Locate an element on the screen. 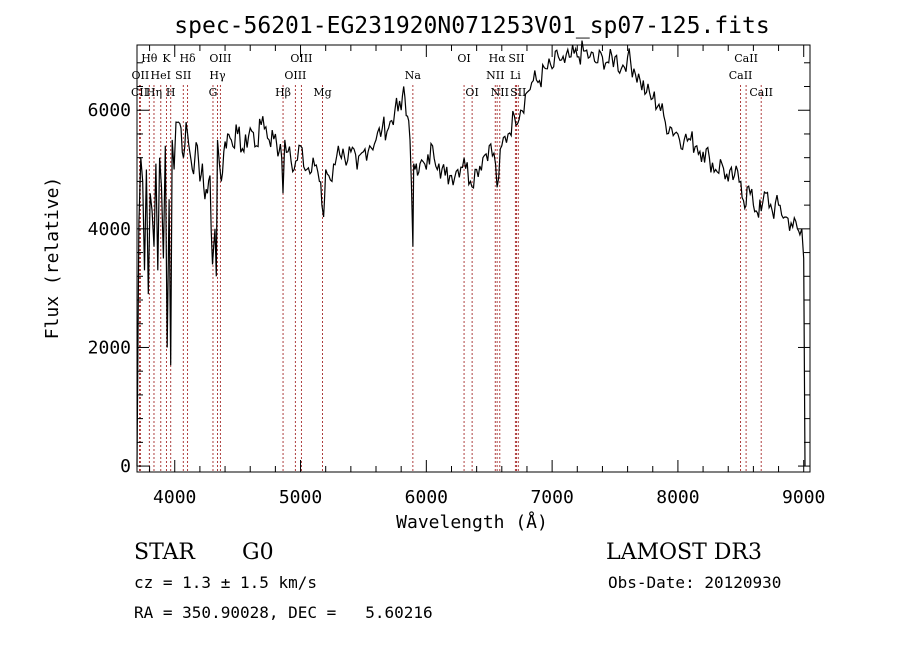  line-marker-label: CII is located at coordinates (139, 92).